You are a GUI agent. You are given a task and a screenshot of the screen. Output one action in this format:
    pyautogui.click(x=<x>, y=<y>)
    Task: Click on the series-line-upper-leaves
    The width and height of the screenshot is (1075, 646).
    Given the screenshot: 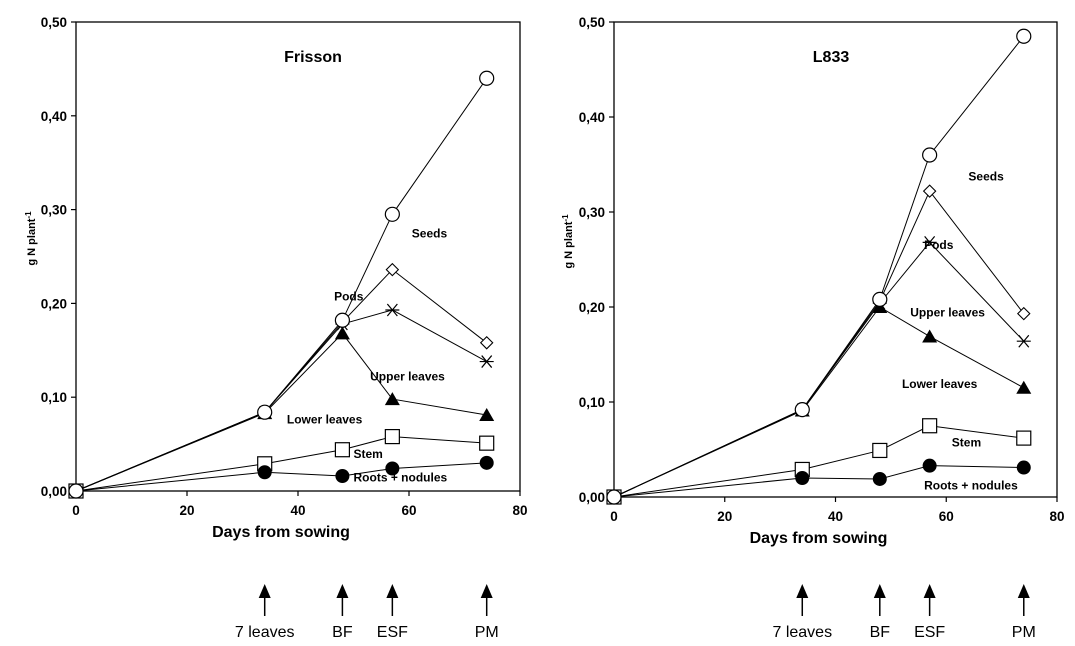 What is the action you would take?
    pyautogui.click(x=281, y=400)
    